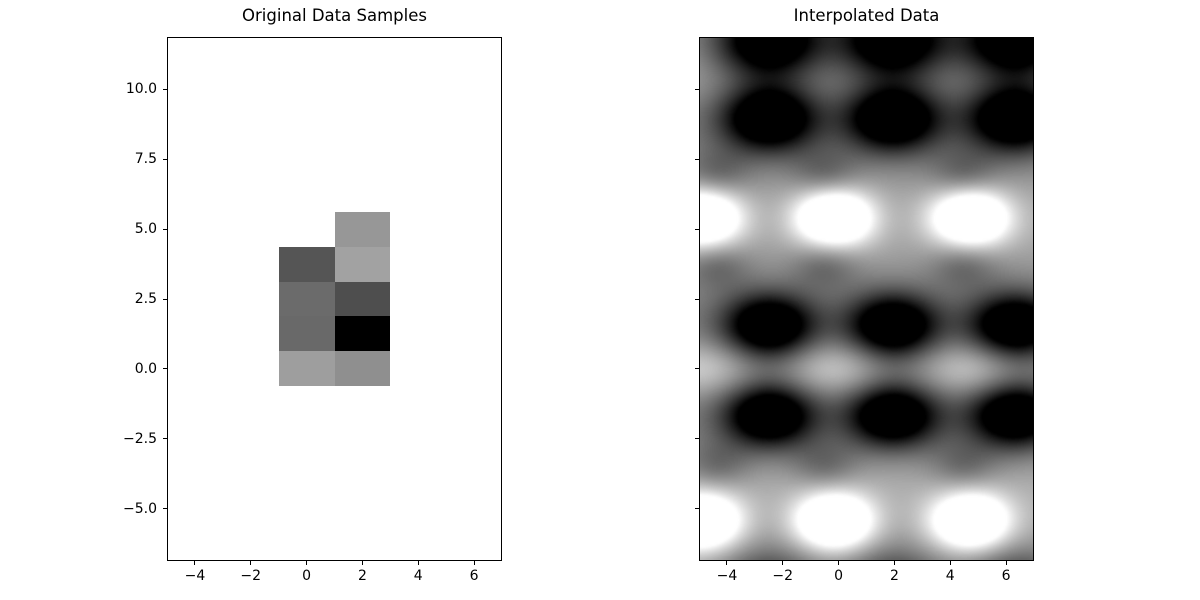  What do you see at coordinates (145, 159) in the screenshot?
I see `y-tick-label: 7.5` at bounding box center [145, 159].